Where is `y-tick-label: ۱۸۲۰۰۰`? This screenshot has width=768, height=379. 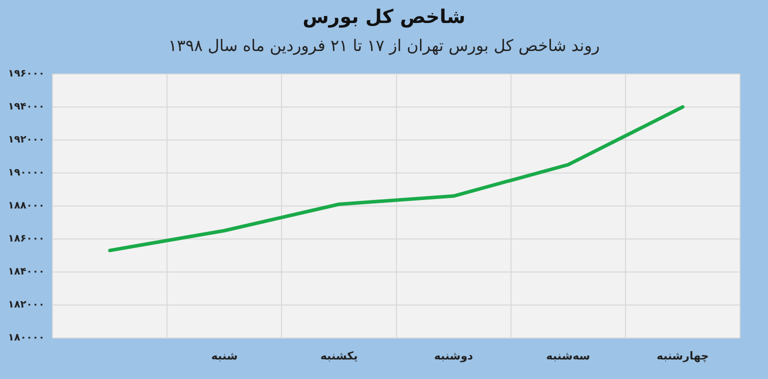 y-tick-label: ۱۸۲۰۰۰ is located at coordinates (26, 304).